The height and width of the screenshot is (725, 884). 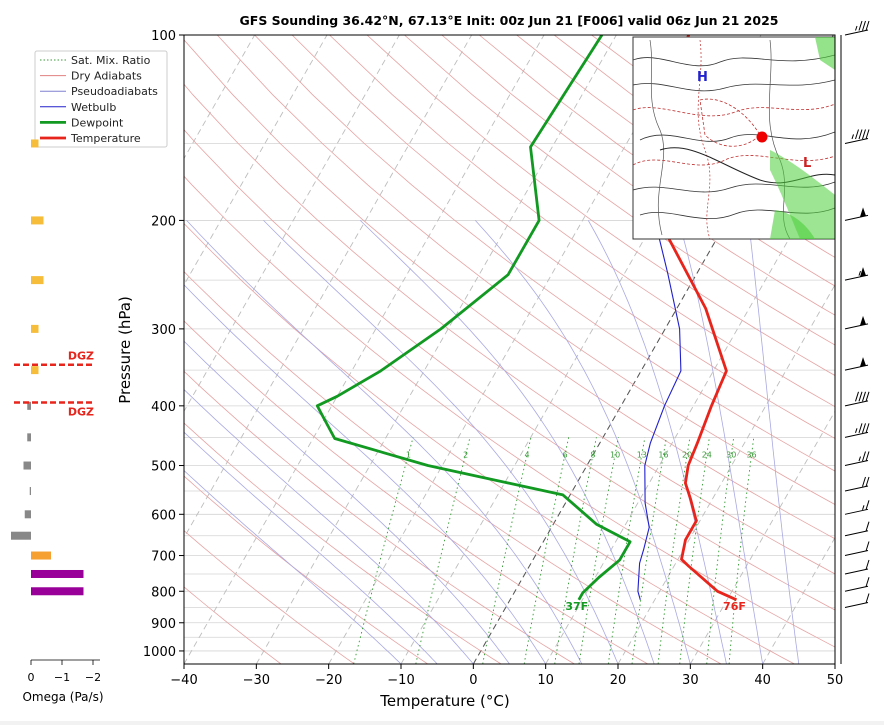 I want to click on y-tick-label: 300, so click(x=163, y=330).